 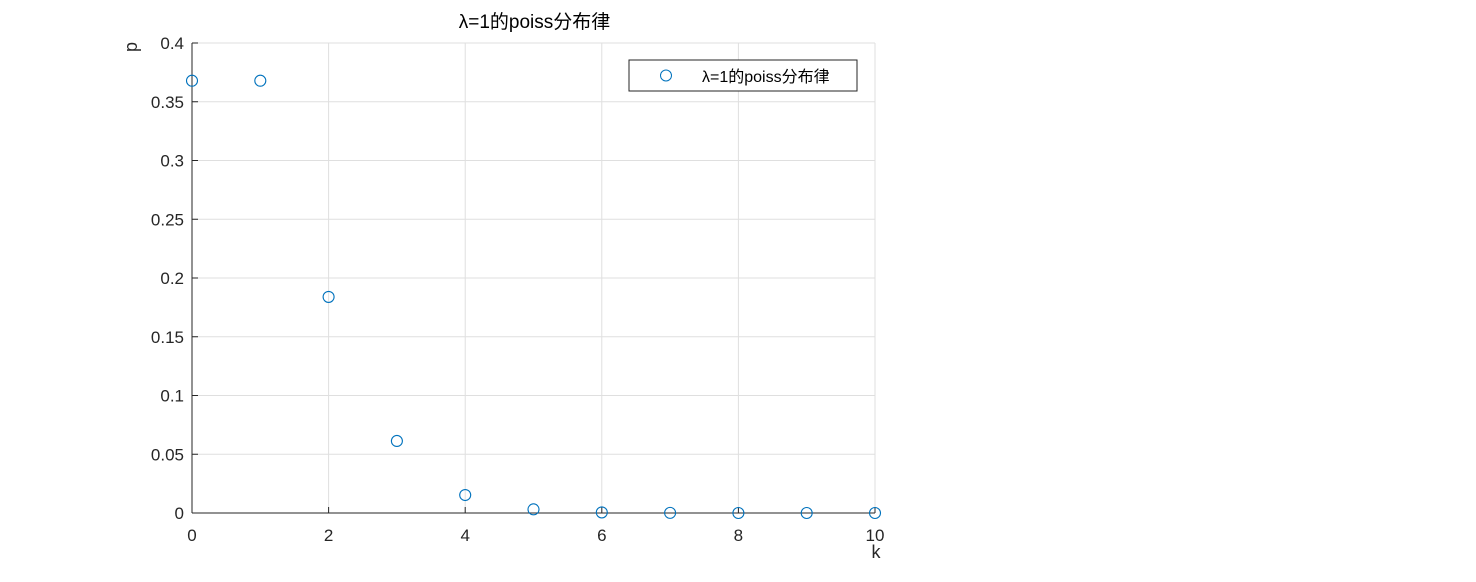 I want to click on legend-box, so click(x=743, y=75).